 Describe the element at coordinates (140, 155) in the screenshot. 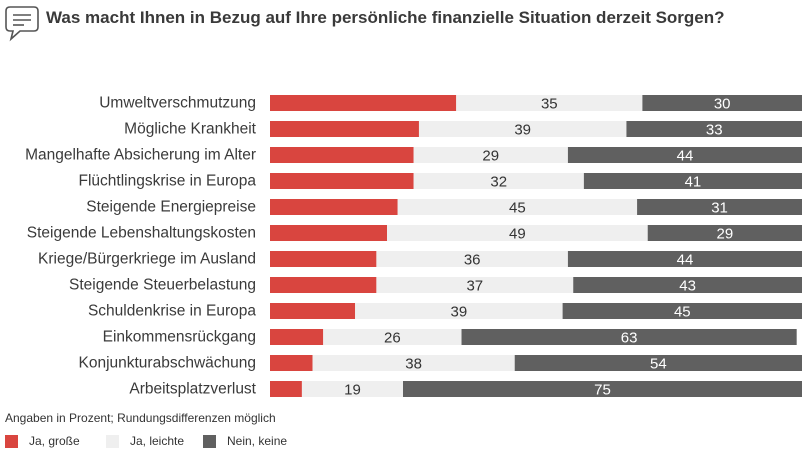

I see `category-label: Mangelhafte Absicherung im Alter` at that location.